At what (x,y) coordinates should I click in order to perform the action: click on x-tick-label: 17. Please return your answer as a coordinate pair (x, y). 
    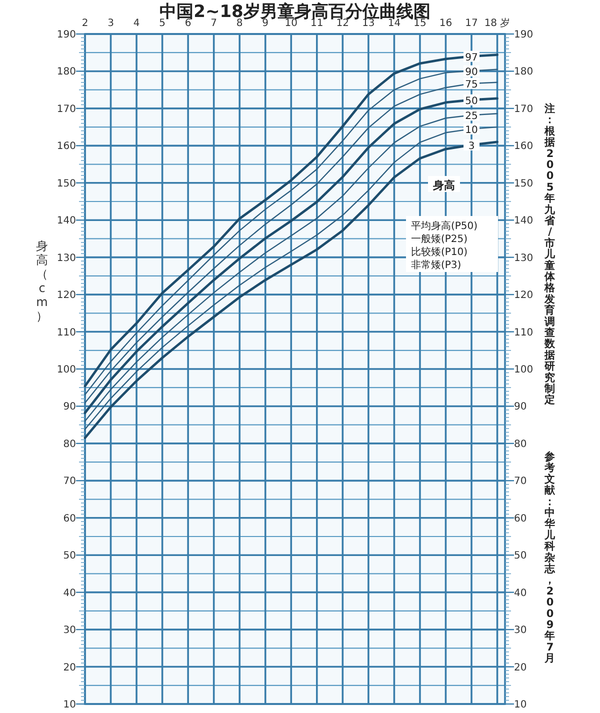
    Looking at the image, I should click on (471, 23).